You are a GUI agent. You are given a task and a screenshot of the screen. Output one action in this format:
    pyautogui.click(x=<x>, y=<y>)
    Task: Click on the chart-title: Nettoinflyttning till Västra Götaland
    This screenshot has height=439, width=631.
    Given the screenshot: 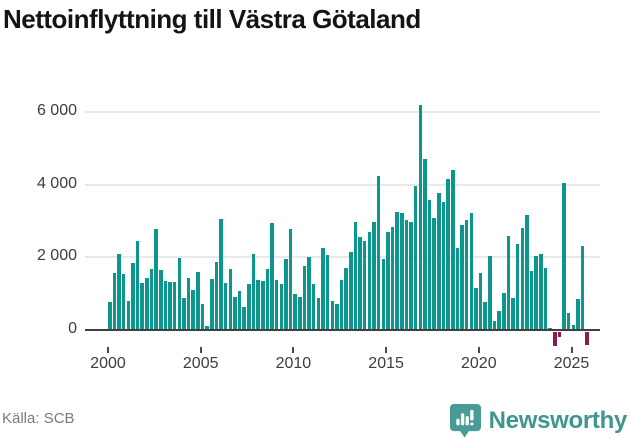 What is the action you would take?
    pyautogui.click(x=212, y=19)
    